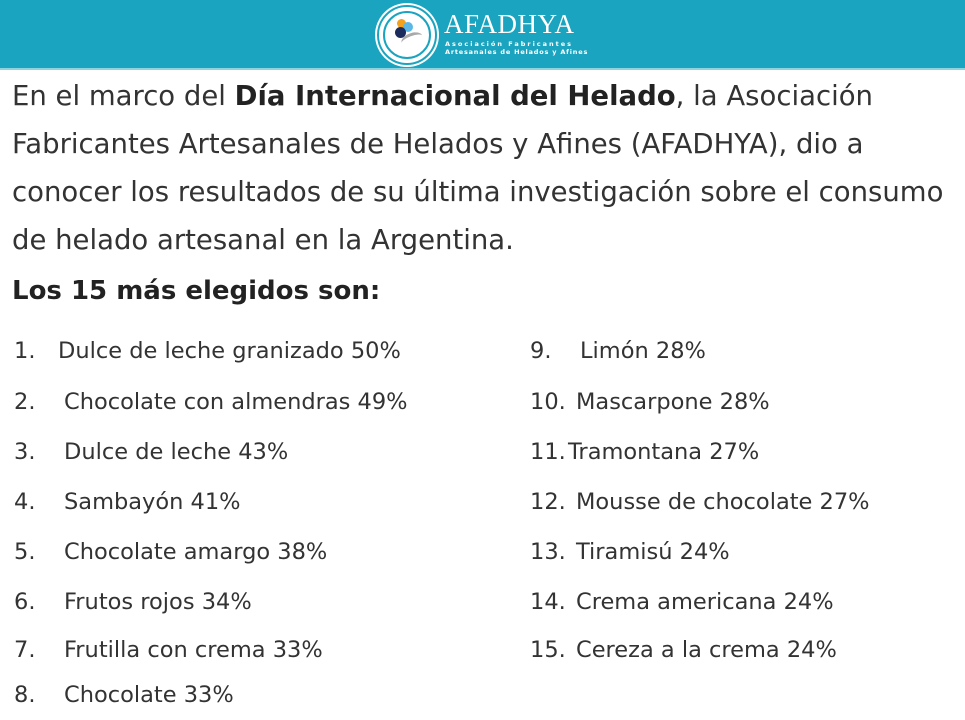 This screenshot has width=965, height=720. I want to click on list-item: 5. Chocolate amargo 38%, so click(170, 552).